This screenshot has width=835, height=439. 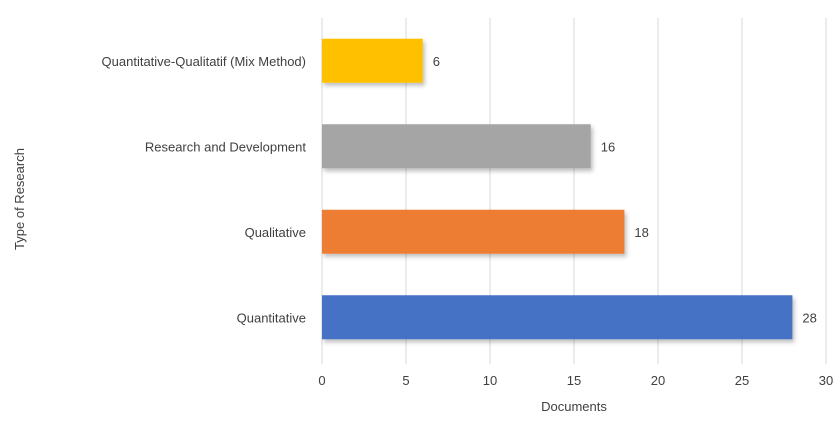 What do you see at coordinates (321, 380) in the screenshot?
I see `x-tick-label: 0` at bounding box center [321, 380].